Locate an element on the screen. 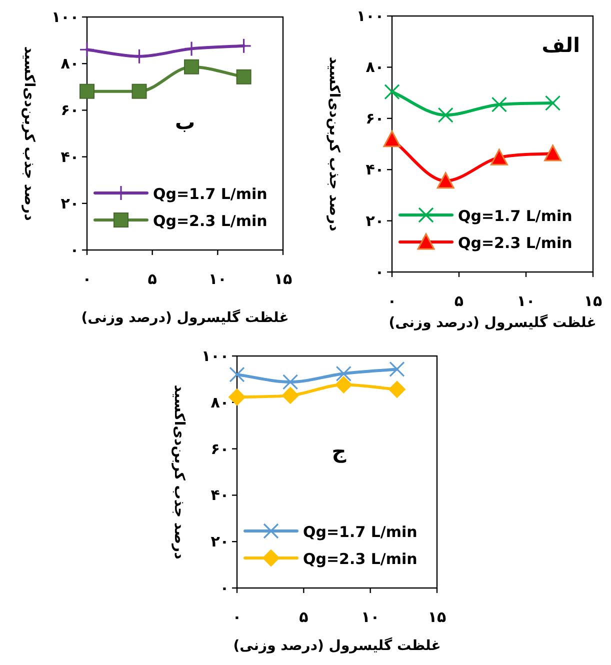 The image size is (611, 665). annotation: الف is located at coordinates (561, 44).